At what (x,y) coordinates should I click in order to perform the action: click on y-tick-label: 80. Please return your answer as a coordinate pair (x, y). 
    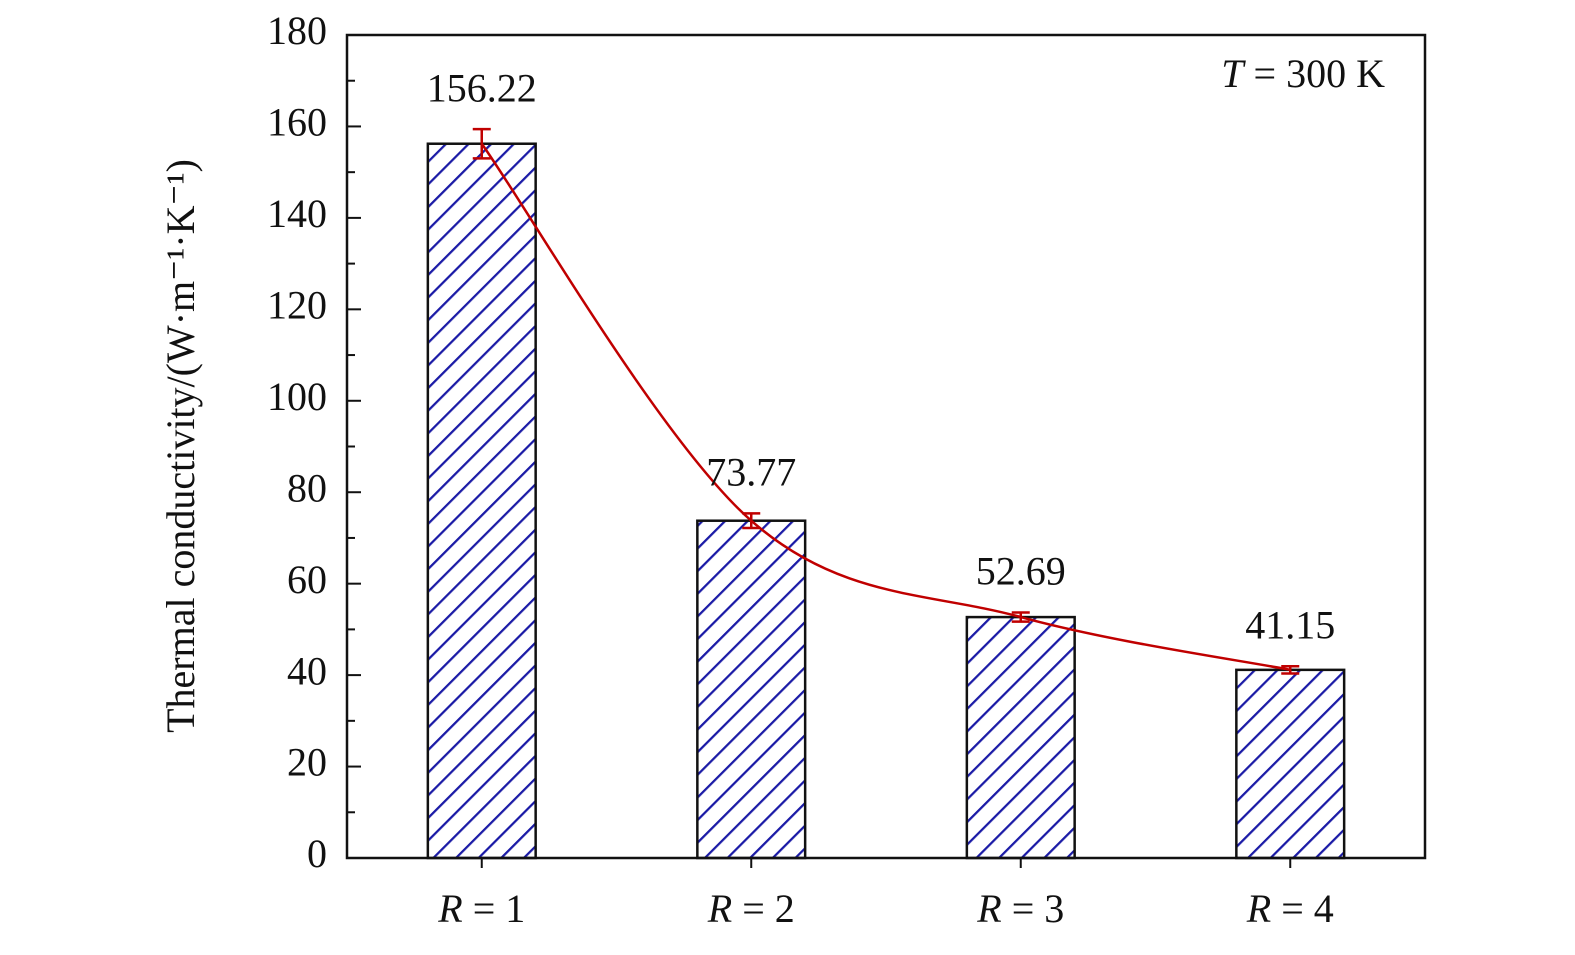
    Looking at the image, I should click on (307, 487).